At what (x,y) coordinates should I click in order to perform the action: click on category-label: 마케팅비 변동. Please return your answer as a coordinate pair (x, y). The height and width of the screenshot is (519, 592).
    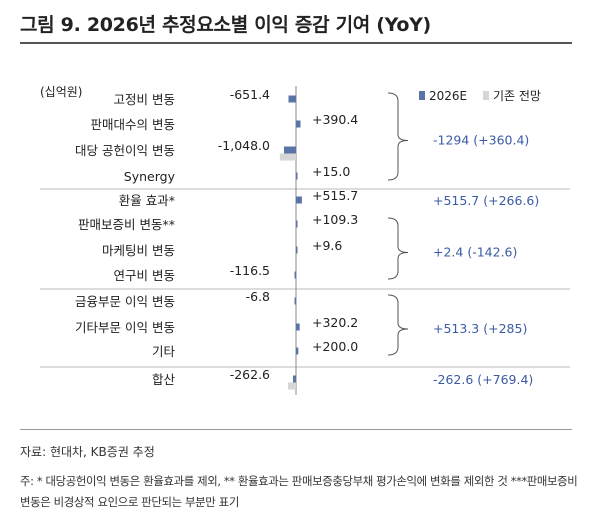
    Looking at the image, I should click on (138, 250).